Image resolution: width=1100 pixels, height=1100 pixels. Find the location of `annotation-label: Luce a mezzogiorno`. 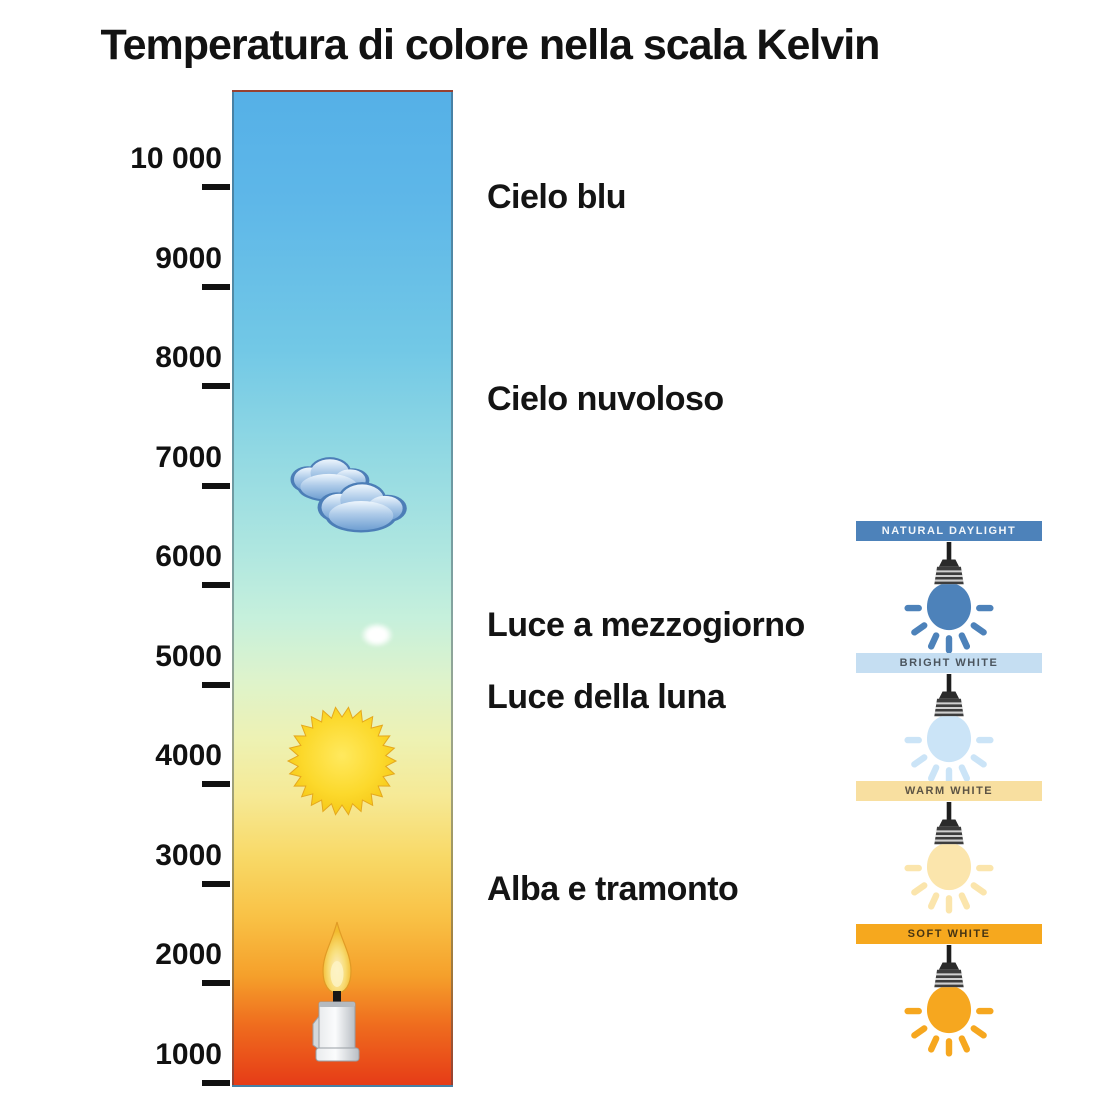

annotation-label: Luce a mezzogiorno is located at coordinates (646, 625).